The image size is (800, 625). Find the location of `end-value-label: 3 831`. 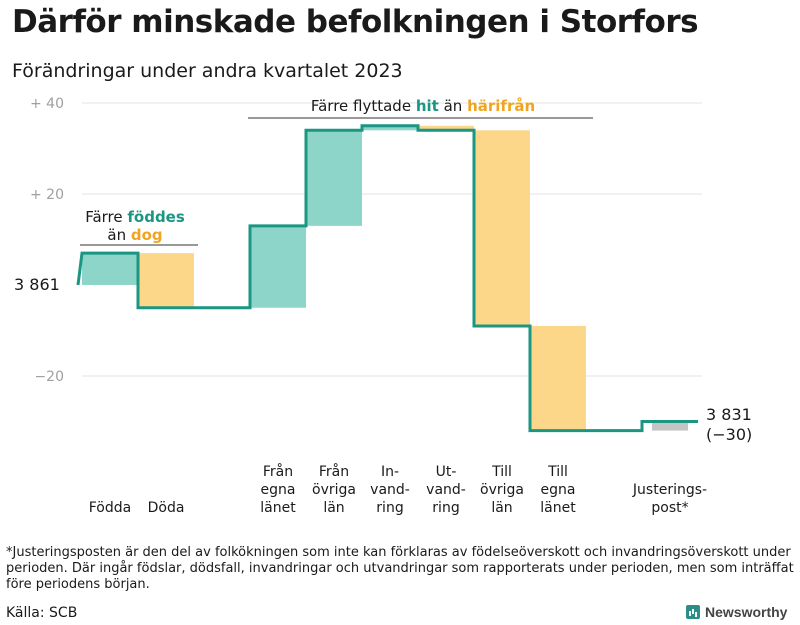

end-value-label: 3 831 is located at coordinates (729, 414).